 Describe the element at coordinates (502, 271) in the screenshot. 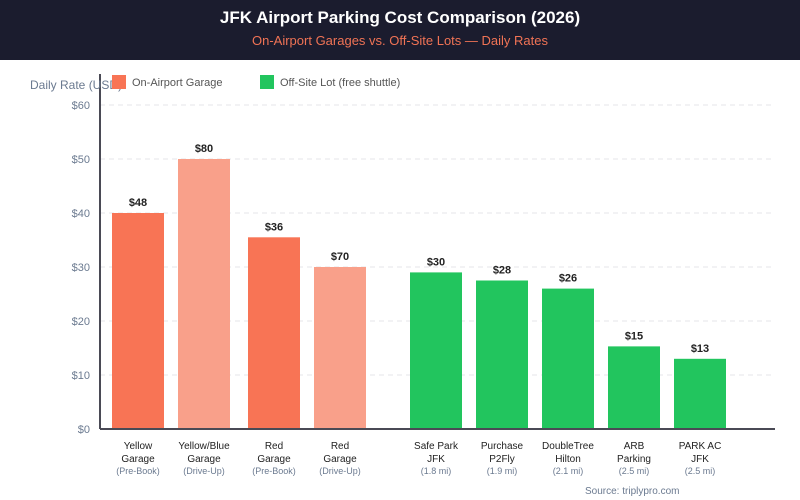

I see `bar-value-label: $28` at that location.